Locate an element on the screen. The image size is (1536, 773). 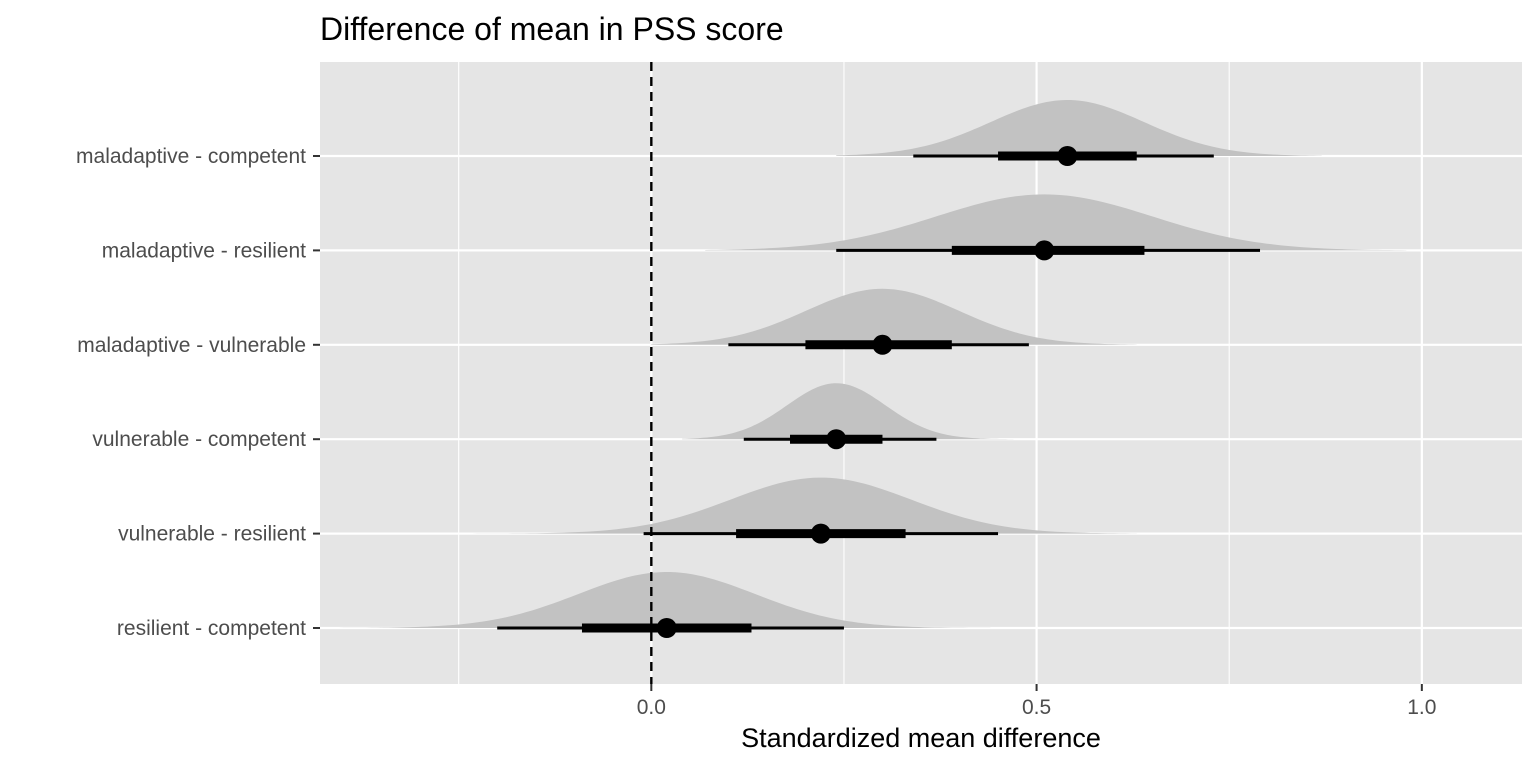
x-tick-label: 0.5 is located at coordinates (1036, 707).